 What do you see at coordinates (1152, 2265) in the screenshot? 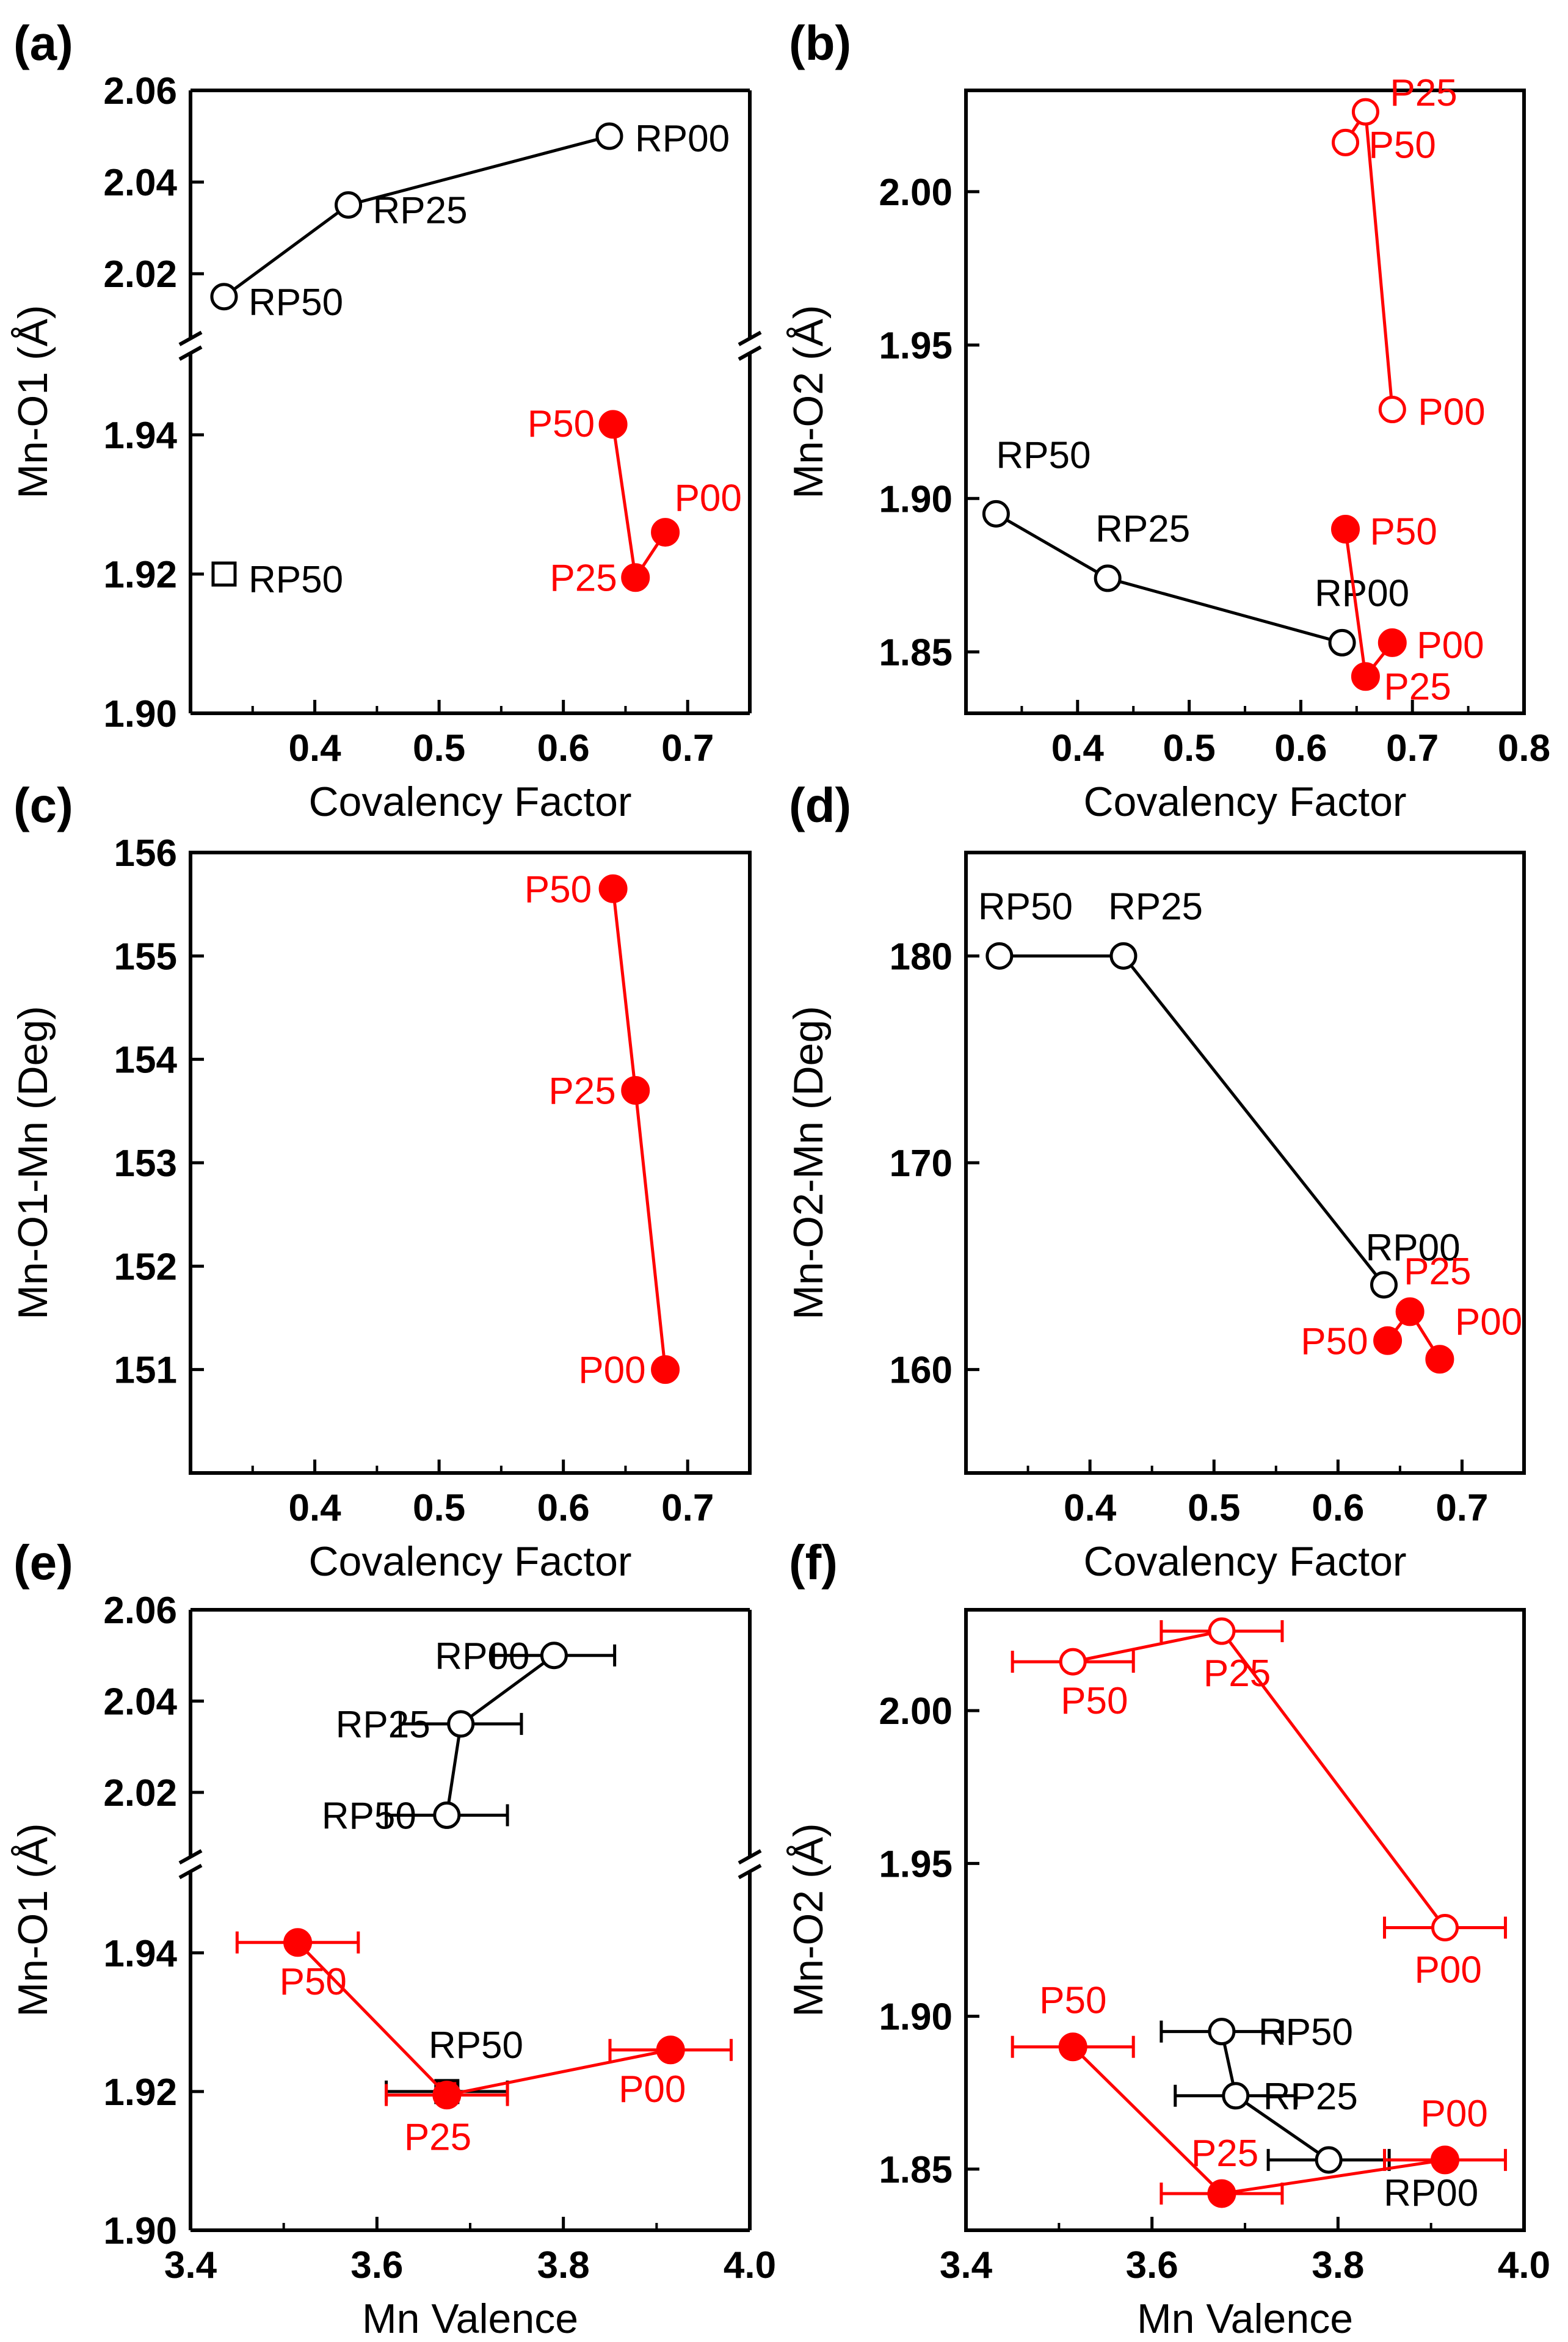
I see `x-tick-label: 3.6` at bounding box center [1152, 2265].